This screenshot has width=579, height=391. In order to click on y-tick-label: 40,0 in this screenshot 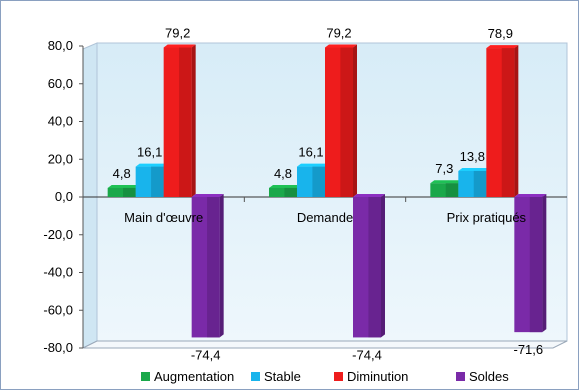, I will do `click(60, 121)`.